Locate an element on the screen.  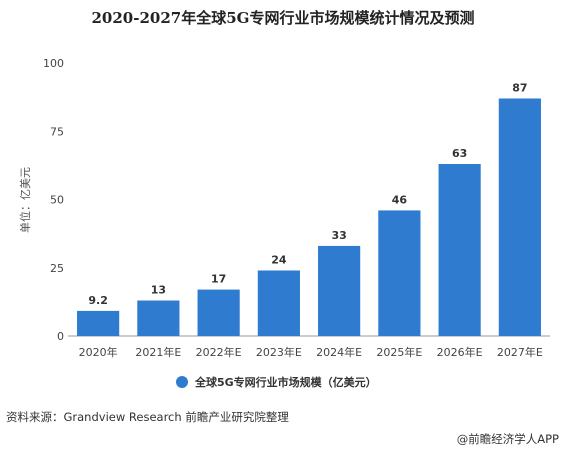
chart-title: 2020-2027年全球5G专网行业市场规模统计情况及预测 is located at coordinates (283, 18).